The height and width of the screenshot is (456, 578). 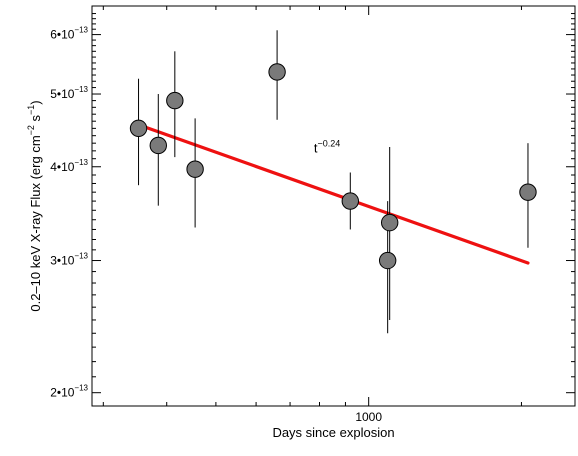 I want to click on y-axis-label-exp1: −2, so click(x=31, y=130).